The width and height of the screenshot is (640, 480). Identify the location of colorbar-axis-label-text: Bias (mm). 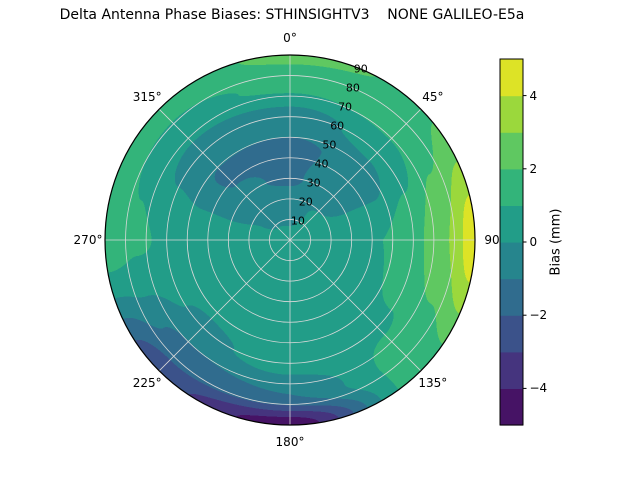
(556, 242).